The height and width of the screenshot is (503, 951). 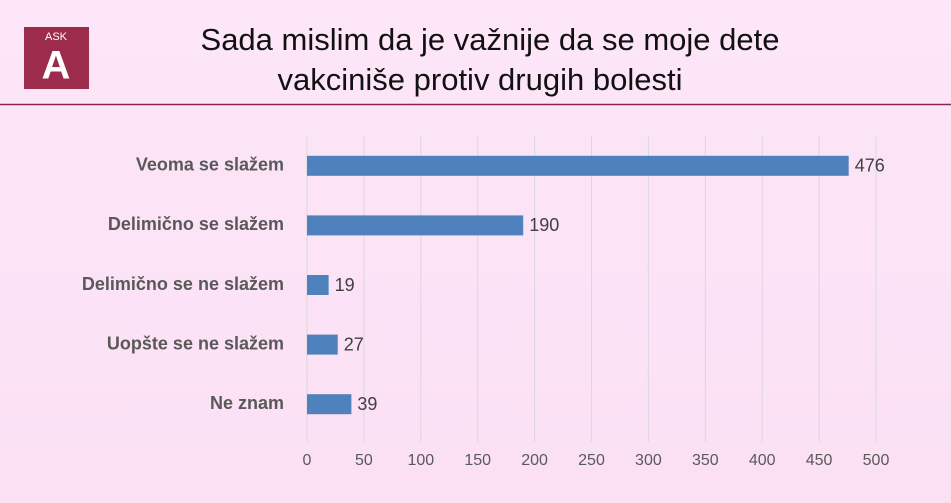 I want to click on logo-letter: A, so click(x=56, y=66).